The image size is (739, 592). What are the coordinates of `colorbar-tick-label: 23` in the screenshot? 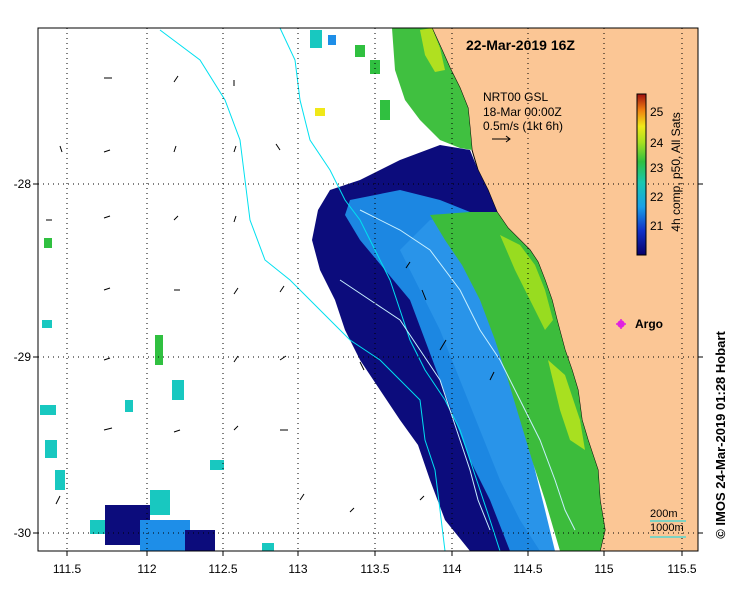 It's located at (657, 168).